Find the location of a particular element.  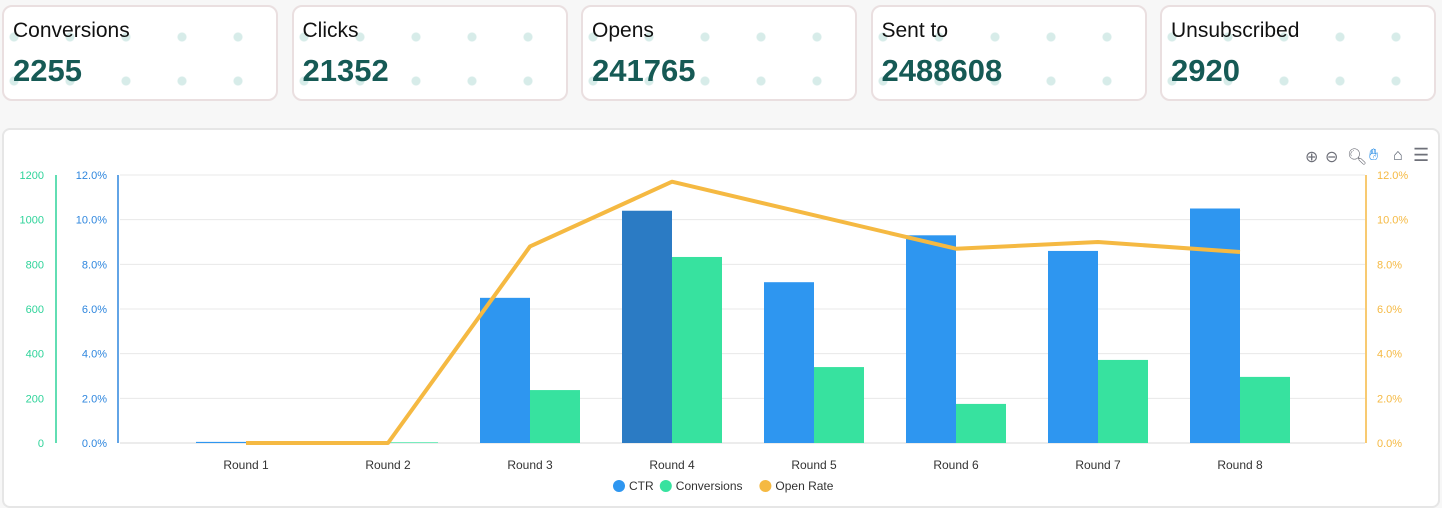

right-percent-tick: 10.0% is located at coordinates (1392, 221).